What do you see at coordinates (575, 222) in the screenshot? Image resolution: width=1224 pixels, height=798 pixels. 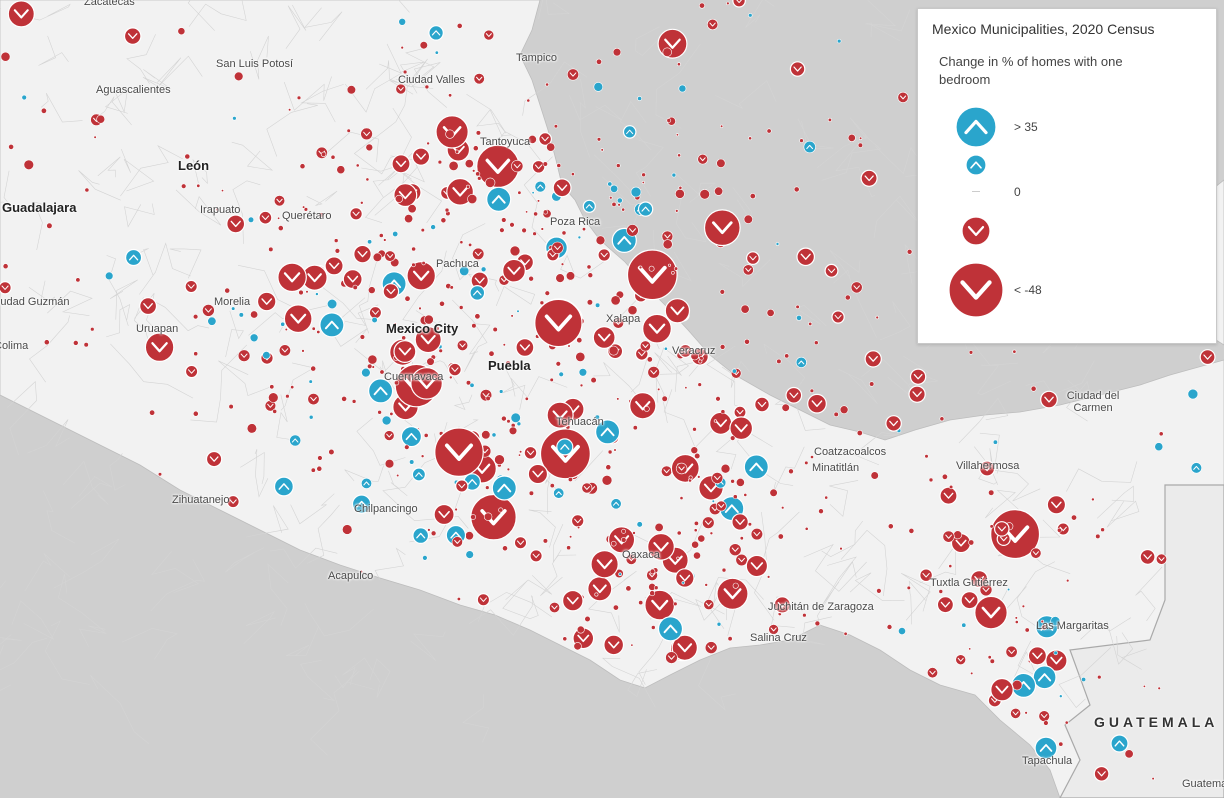 I see `place-label: Poza Rica` at bounding box center [575, 222].